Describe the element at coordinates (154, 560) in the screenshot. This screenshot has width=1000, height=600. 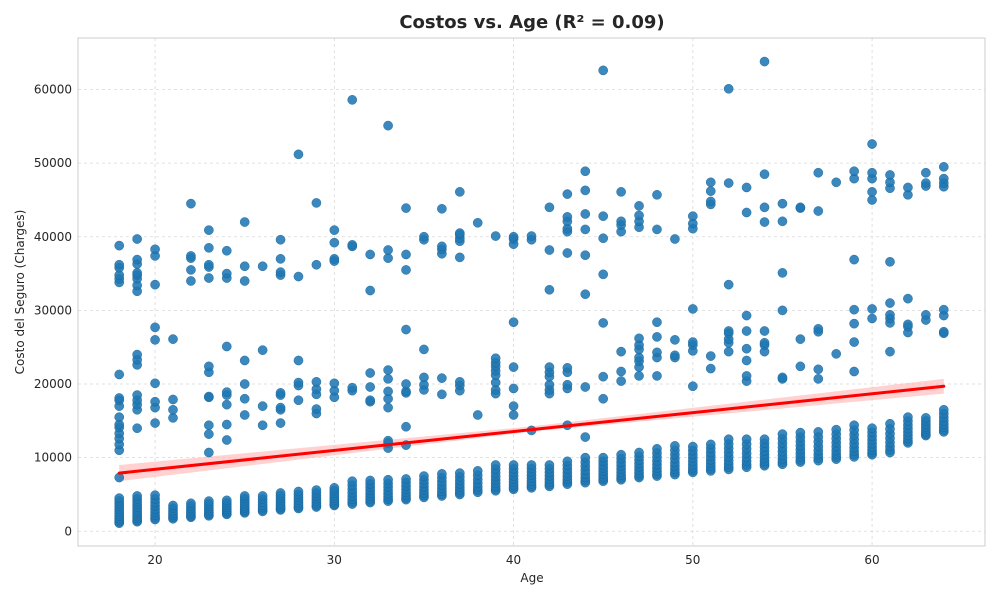
I see `x-tick-label: 20` at that location.